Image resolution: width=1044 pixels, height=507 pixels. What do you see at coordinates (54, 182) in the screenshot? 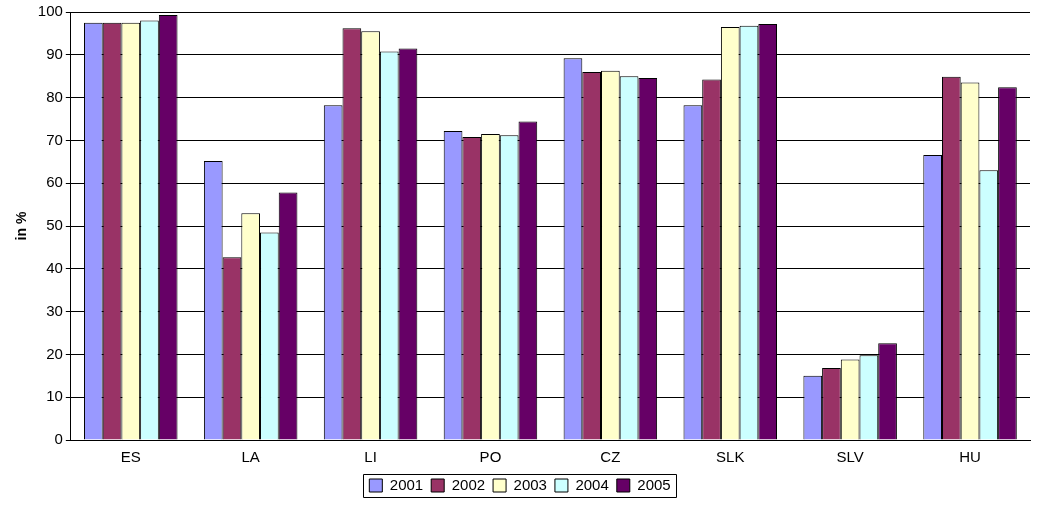
I see `y-tick-label: 60` at bounding box center [54, 182].